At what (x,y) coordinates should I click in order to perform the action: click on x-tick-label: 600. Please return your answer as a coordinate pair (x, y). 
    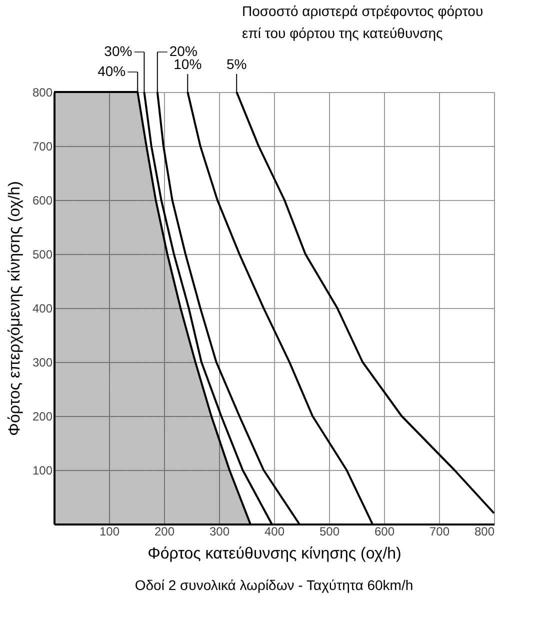
    Looking at the image, I should click on (384, 531).